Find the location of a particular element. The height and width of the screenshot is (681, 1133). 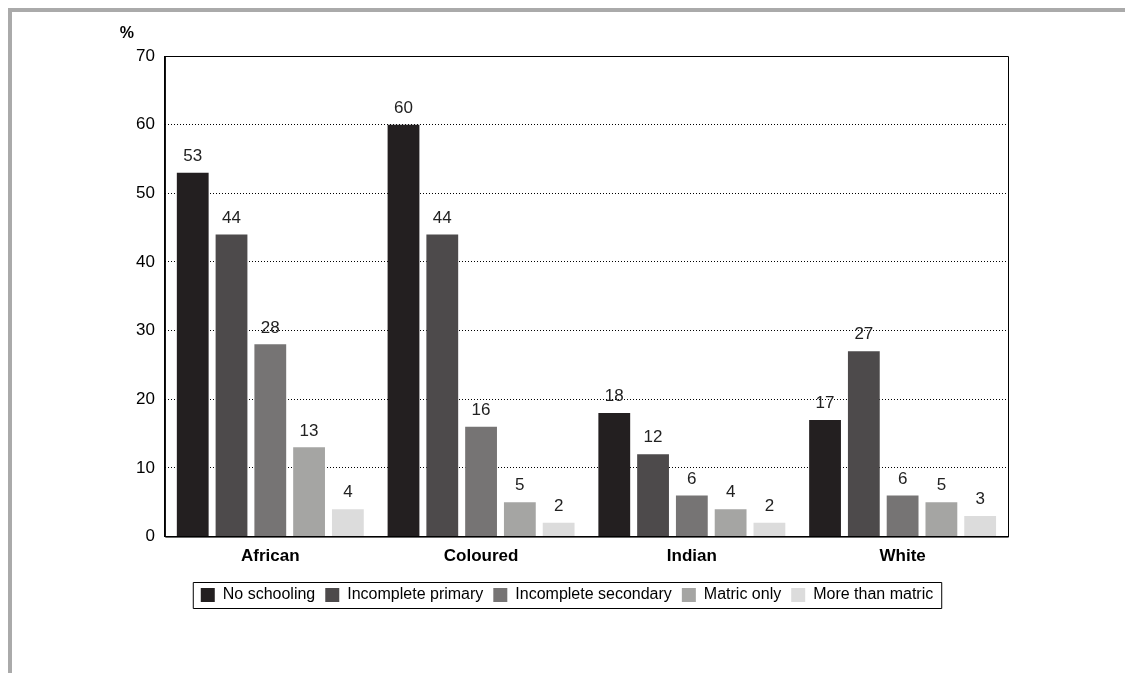

data-label: 27 is located at coordinates (864, 334).